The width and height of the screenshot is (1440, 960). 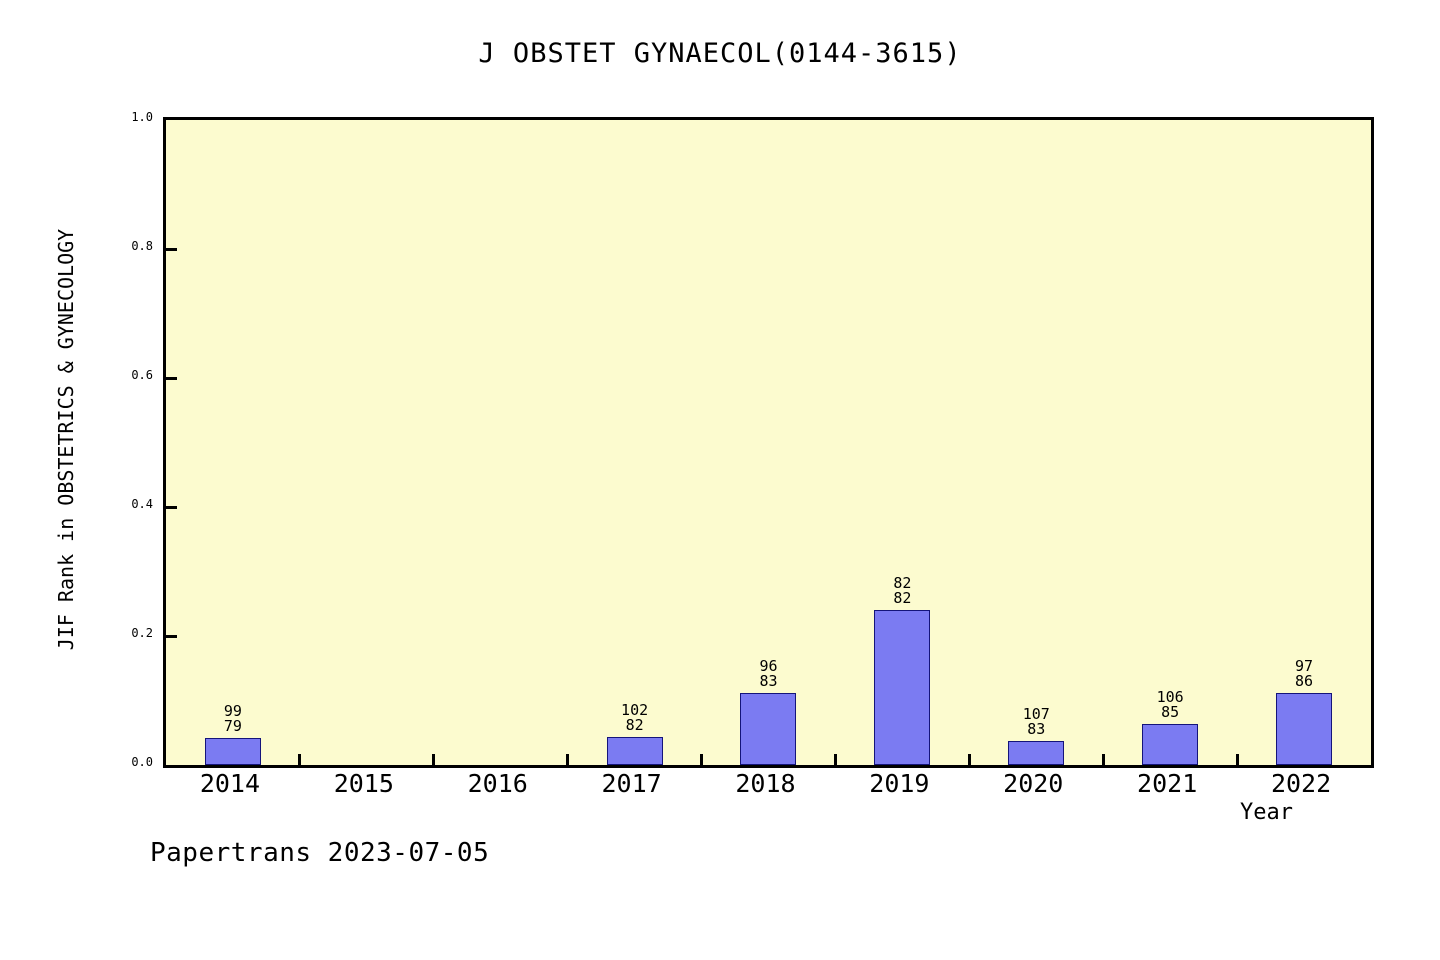 What do you see at coordinates (899, 783) in the screenshot?
I see `x-axis-tick-label: 2019` at bounding box center [899, 783].